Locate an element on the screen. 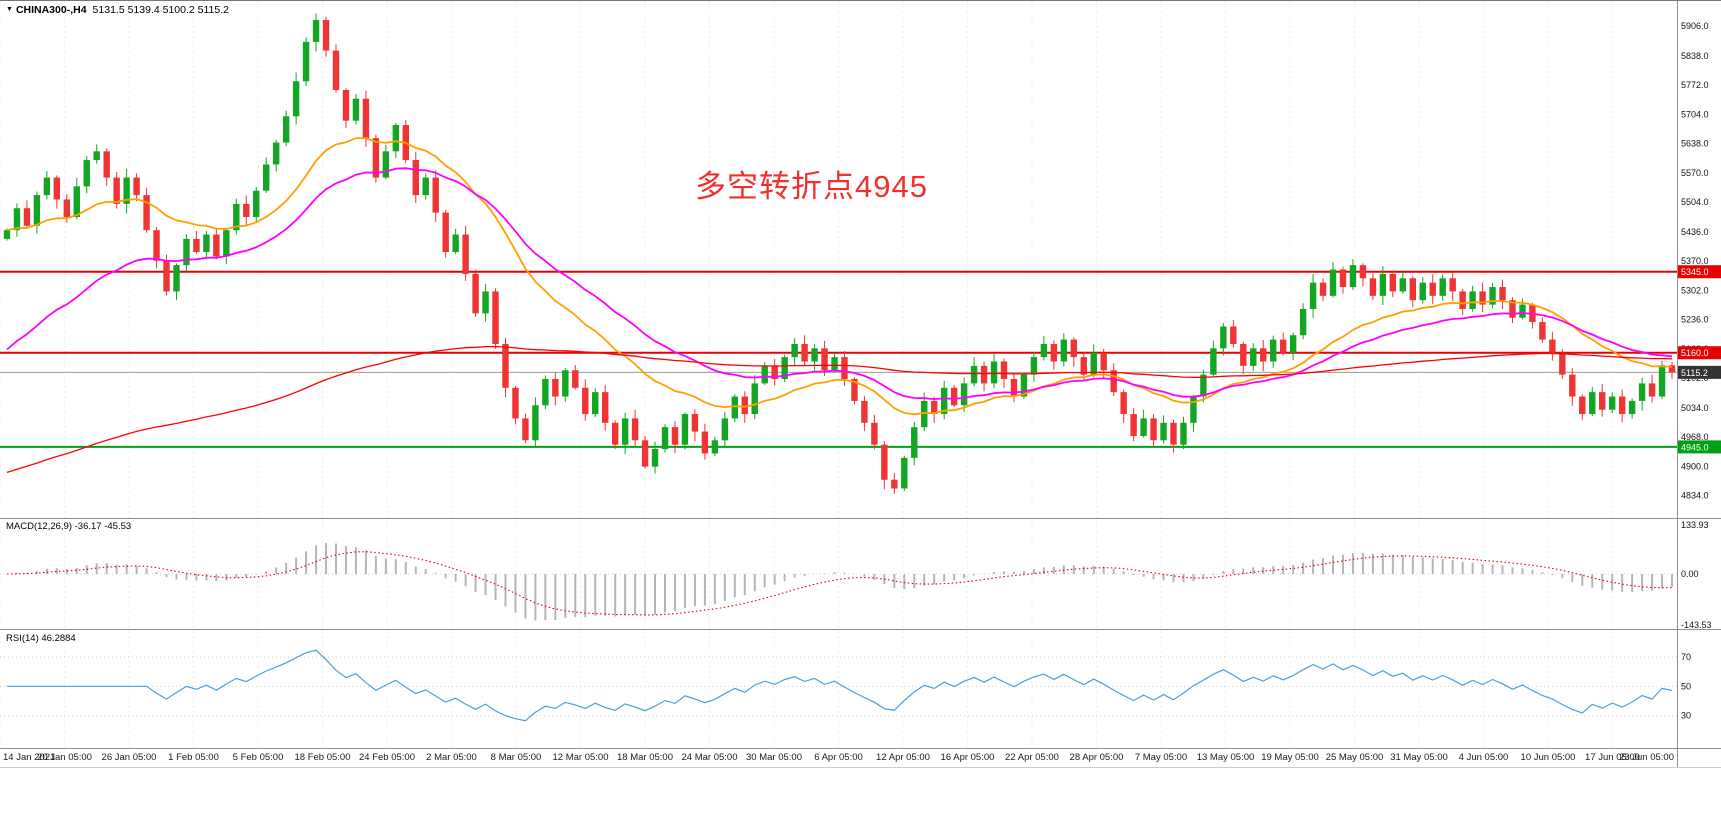 The width and height of the screenshot is (1721, 836). time-axis-label: 25 May 05:00 is located at coordinates (1355, 757).